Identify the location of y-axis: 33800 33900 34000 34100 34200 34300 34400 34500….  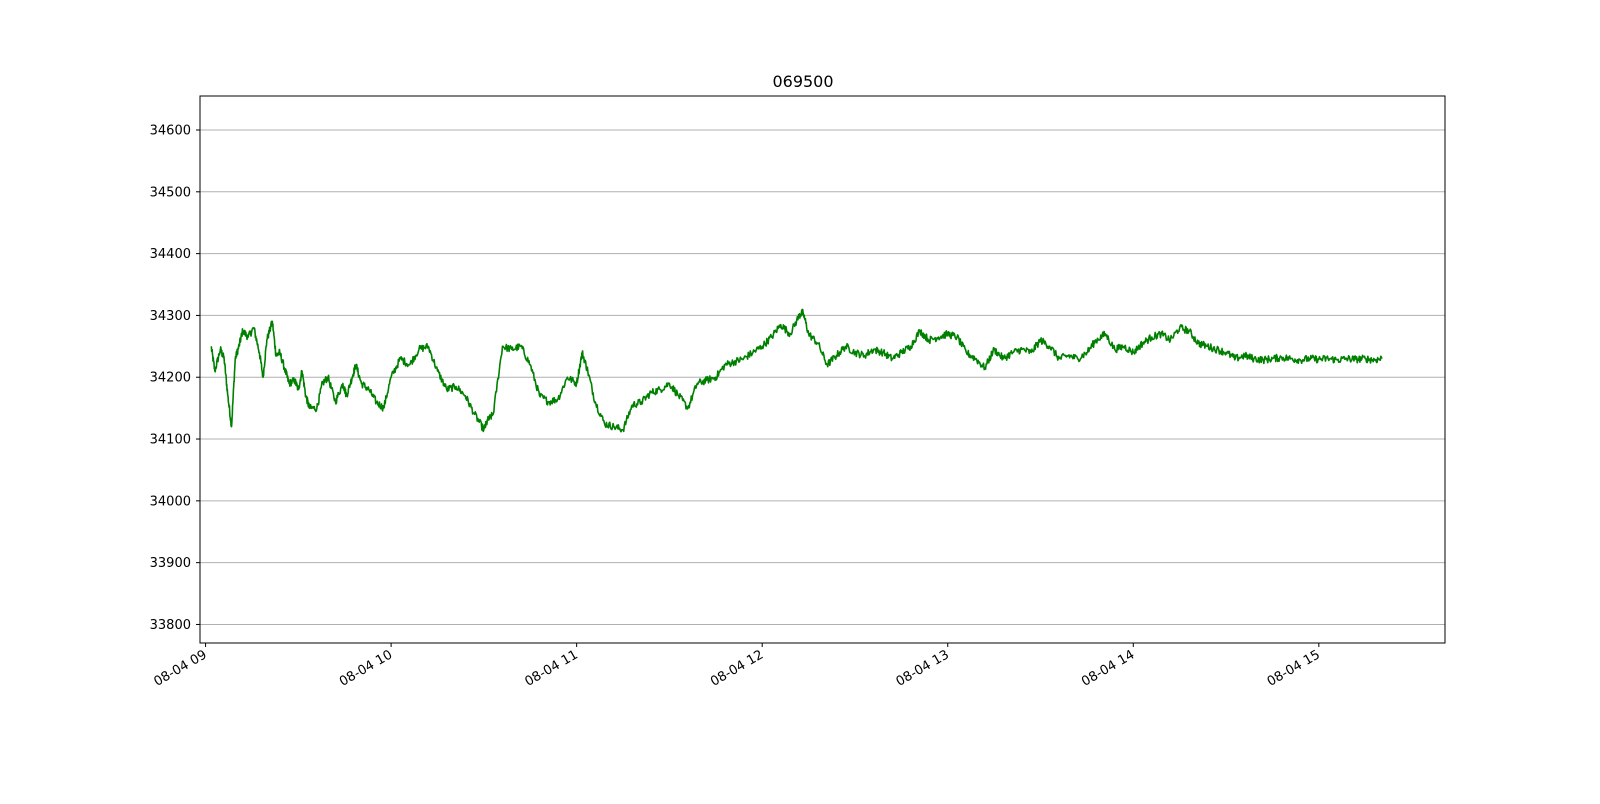
(175, 378).